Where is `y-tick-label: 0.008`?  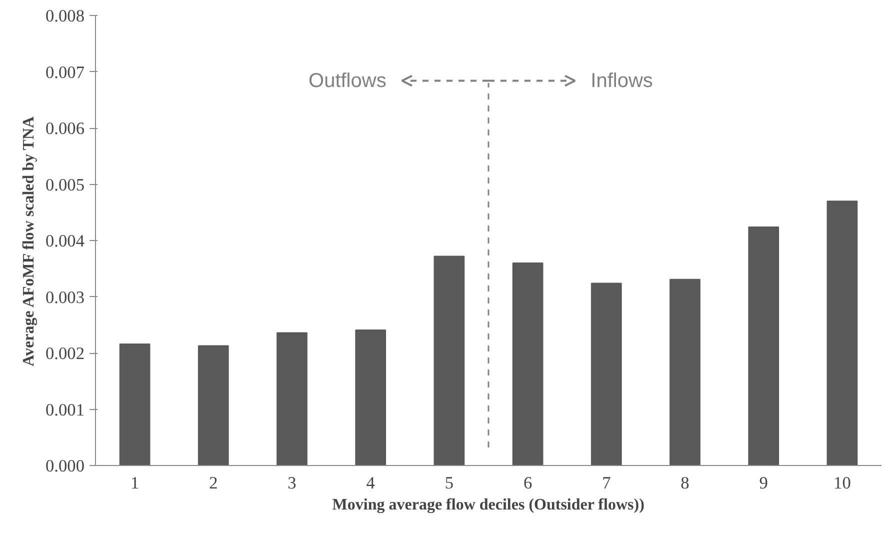 y-tick-label: 0.008 is located at coordinates (65, 16).